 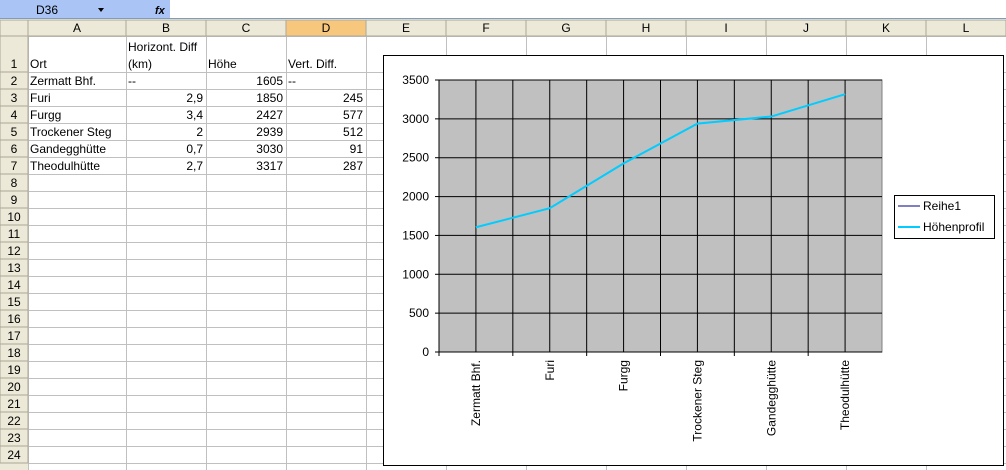 What do you see at coordinates (353, 115) in the screenshot?
I see `cell-number: 577` at bounding box center [353, 115].